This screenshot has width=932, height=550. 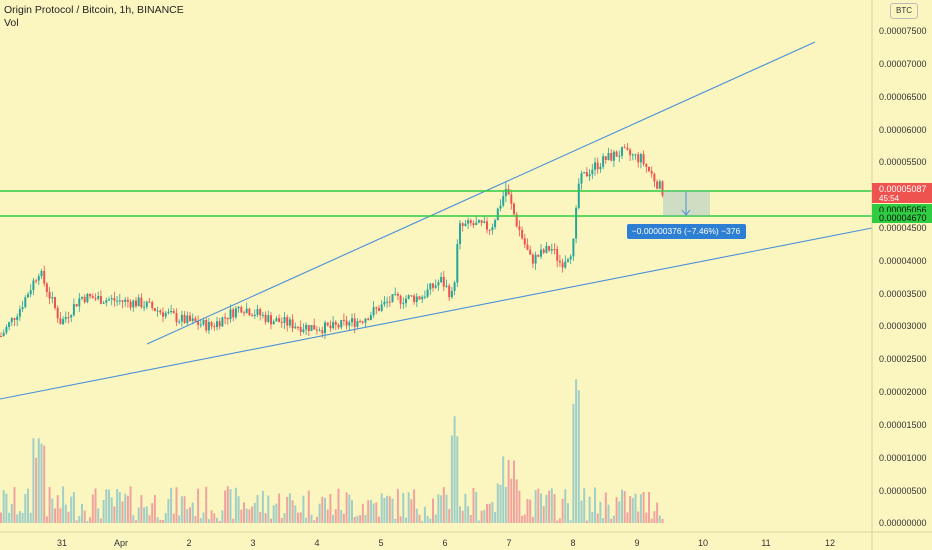 I want to click on currency-button: BTC, so click(x=904, y=11).